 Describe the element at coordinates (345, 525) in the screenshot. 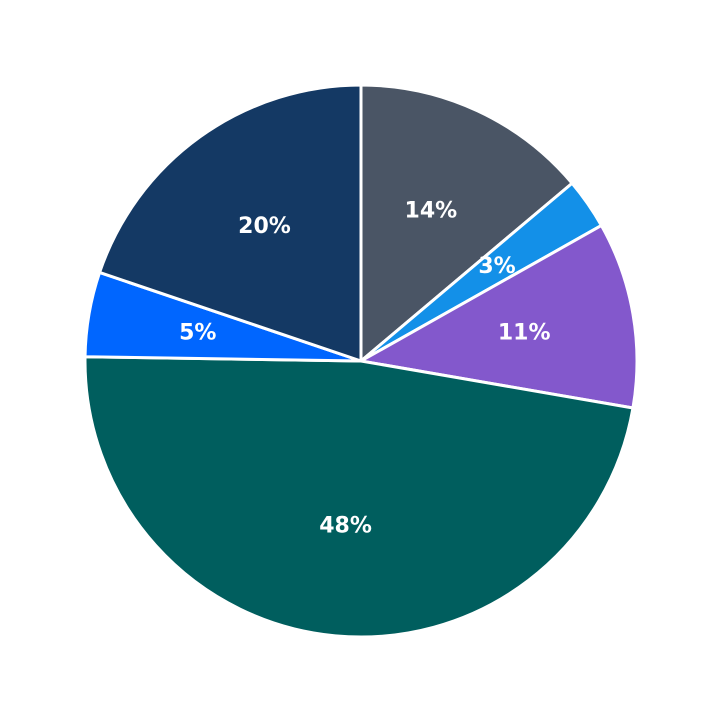

I see `pie-slice-label-3: 48%` at that location.